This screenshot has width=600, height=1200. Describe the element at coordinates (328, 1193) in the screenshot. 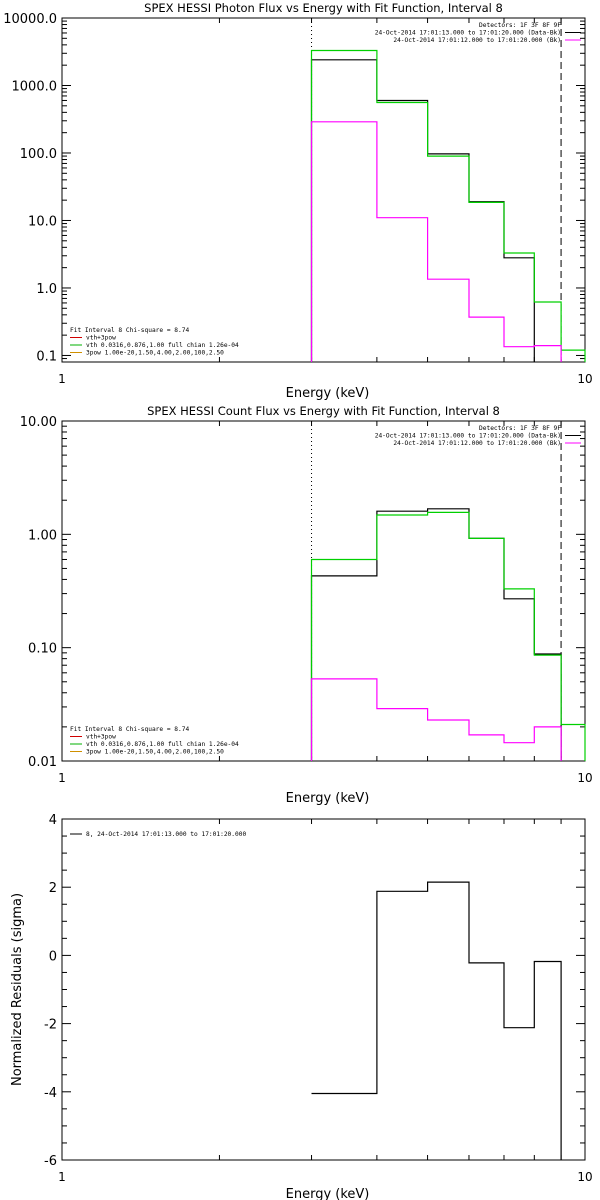

I see `x-axis-label-2: Energy (keV)` at that location.